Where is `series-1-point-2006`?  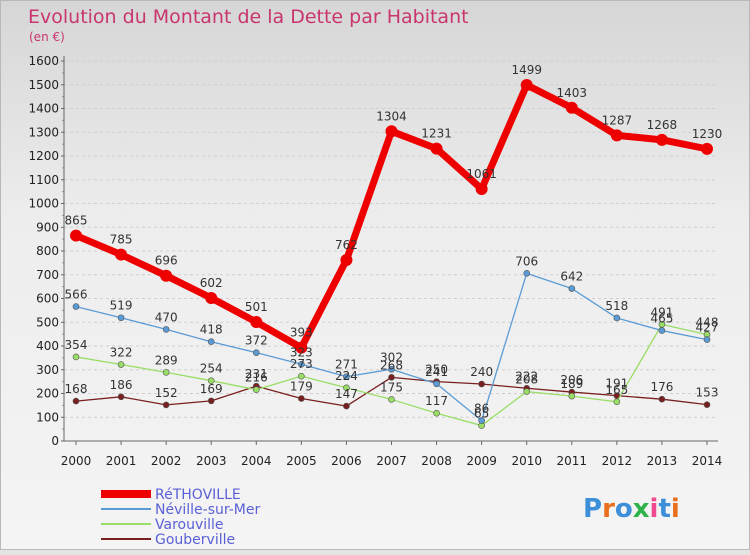 series-1-point-2006 is located at coordinates (346, 376).